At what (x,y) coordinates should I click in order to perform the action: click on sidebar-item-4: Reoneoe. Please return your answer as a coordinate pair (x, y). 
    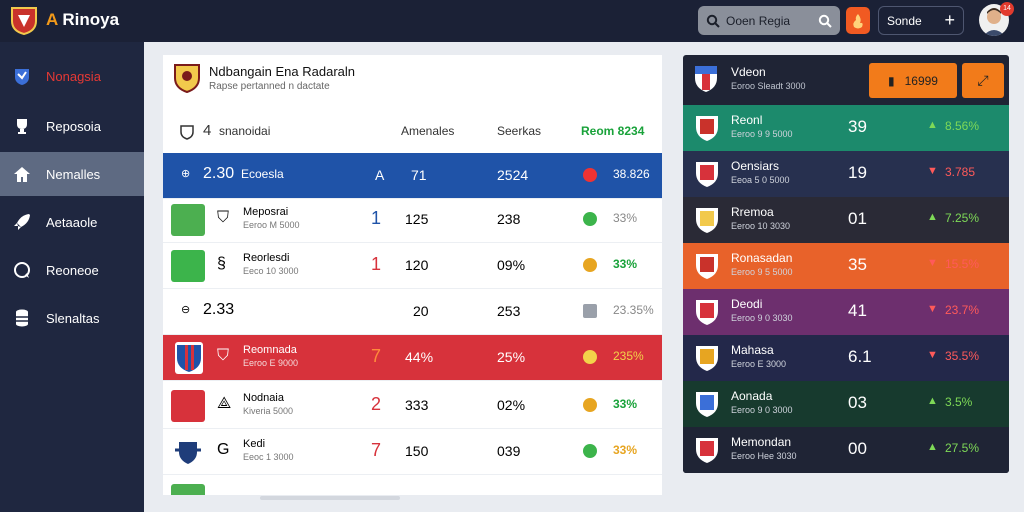
    Looking at the image, I should click on (72, 270).